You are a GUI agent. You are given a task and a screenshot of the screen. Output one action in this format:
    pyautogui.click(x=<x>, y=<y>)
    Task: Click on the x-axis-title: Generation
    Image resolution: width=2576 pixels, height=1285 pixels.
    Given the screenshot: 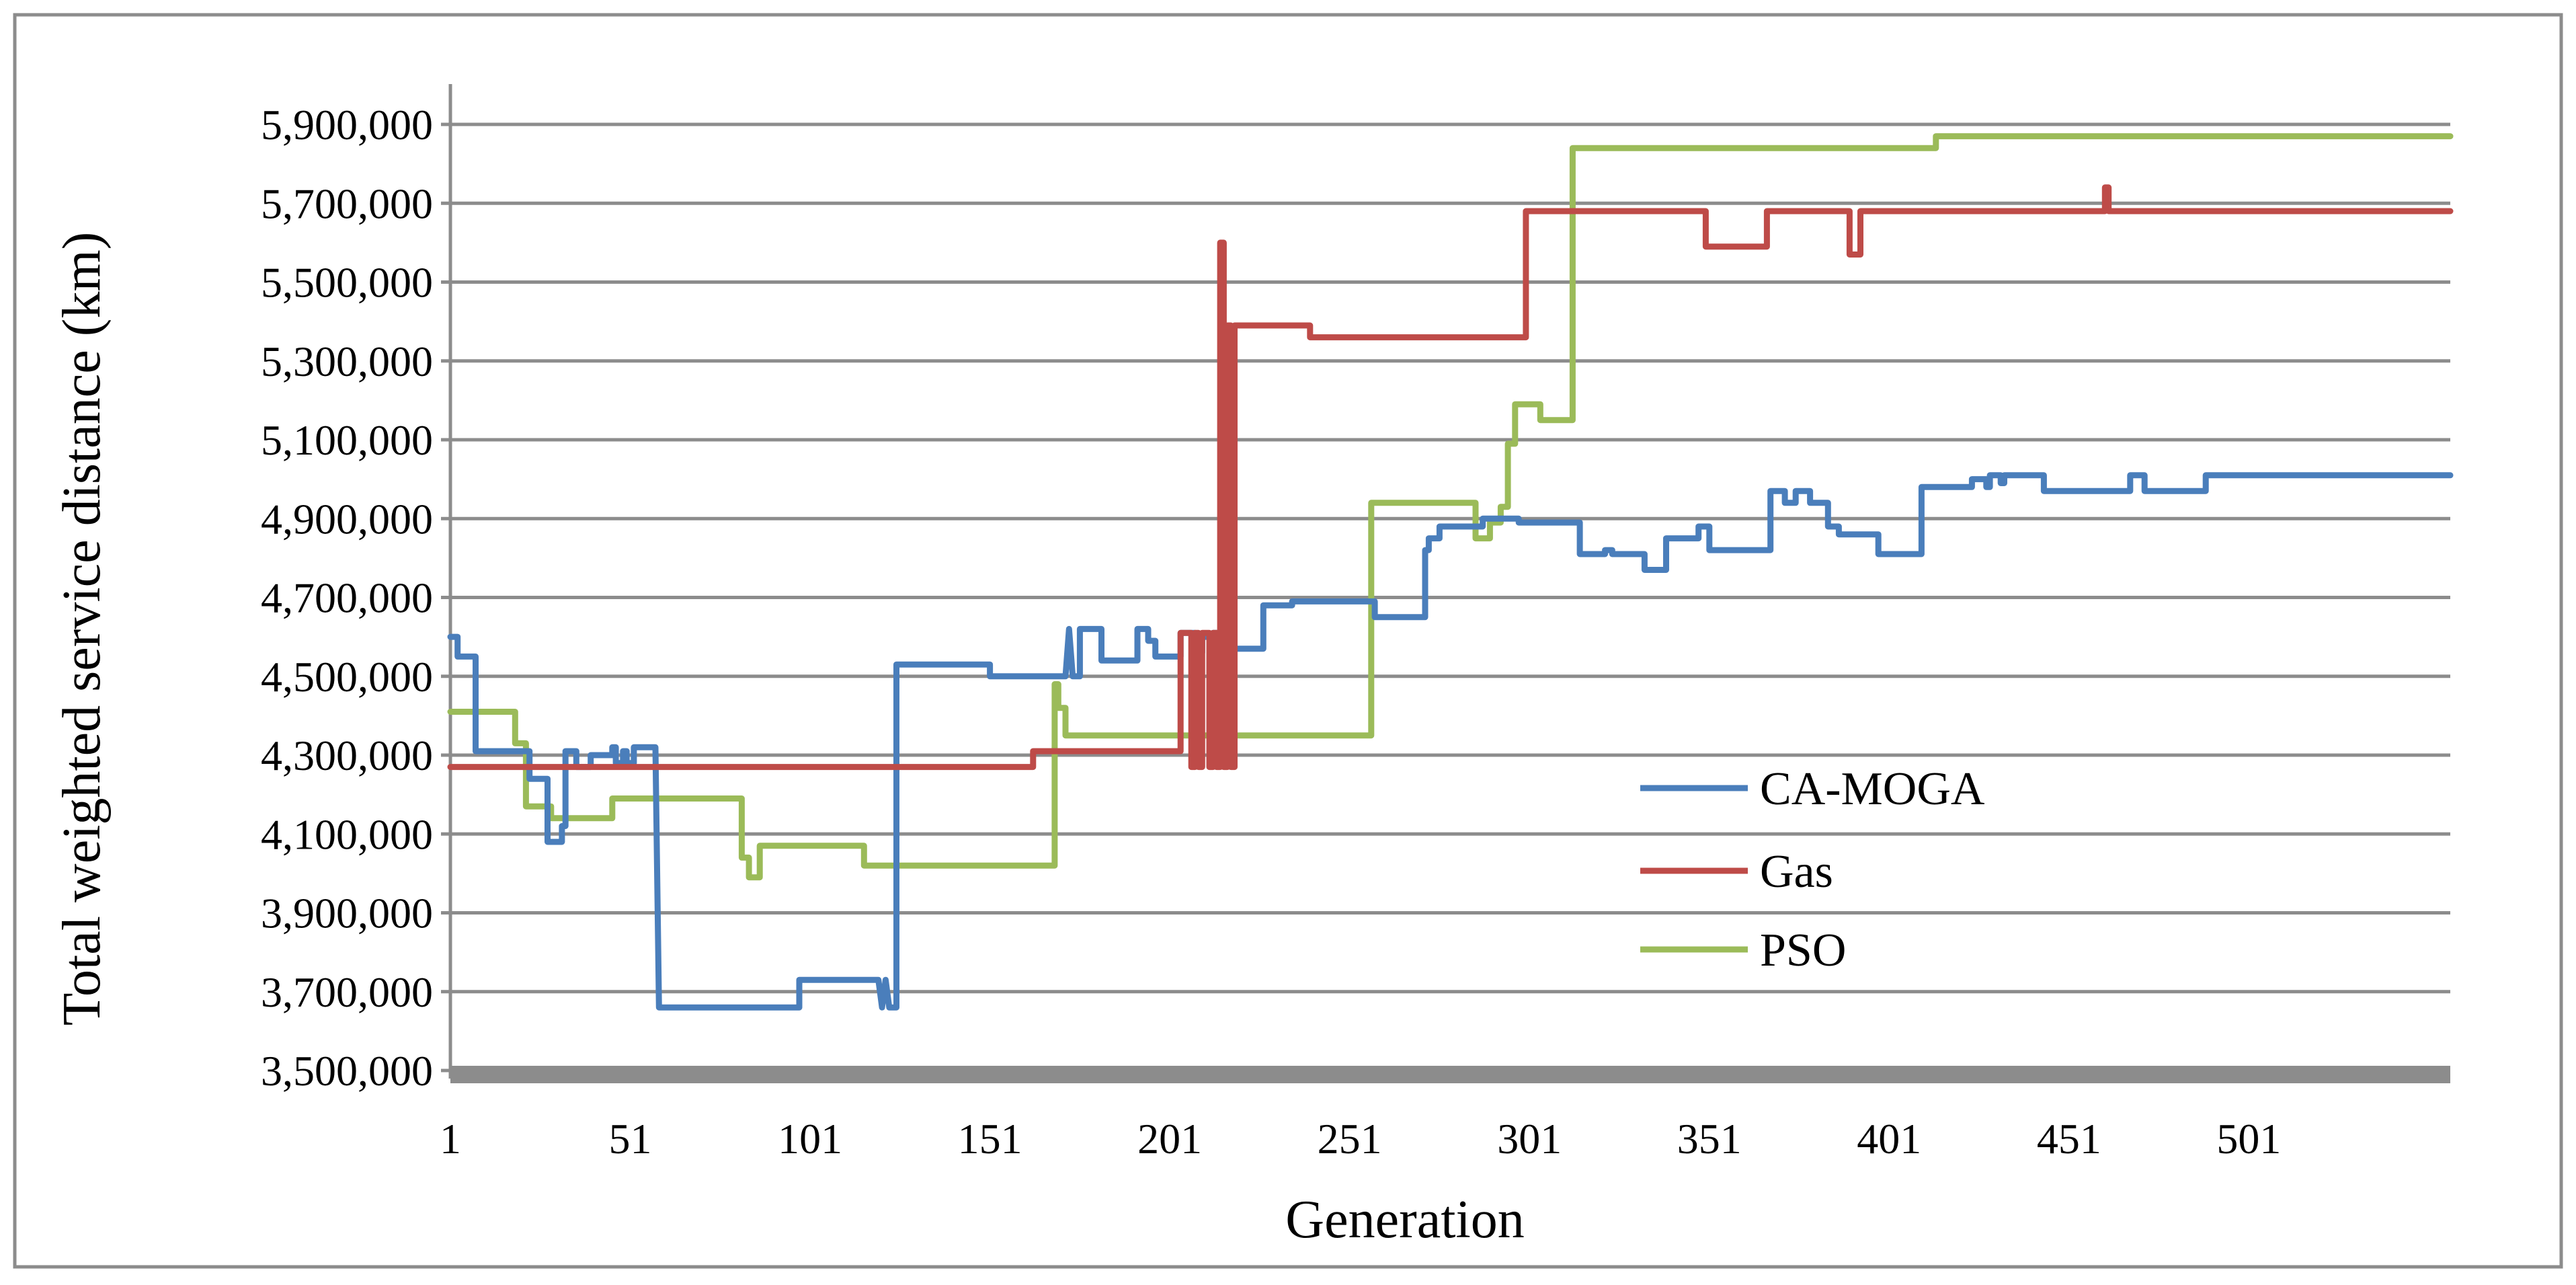 What is the action you would take?
    pyautogui.click(x=1404, y=1219)
    